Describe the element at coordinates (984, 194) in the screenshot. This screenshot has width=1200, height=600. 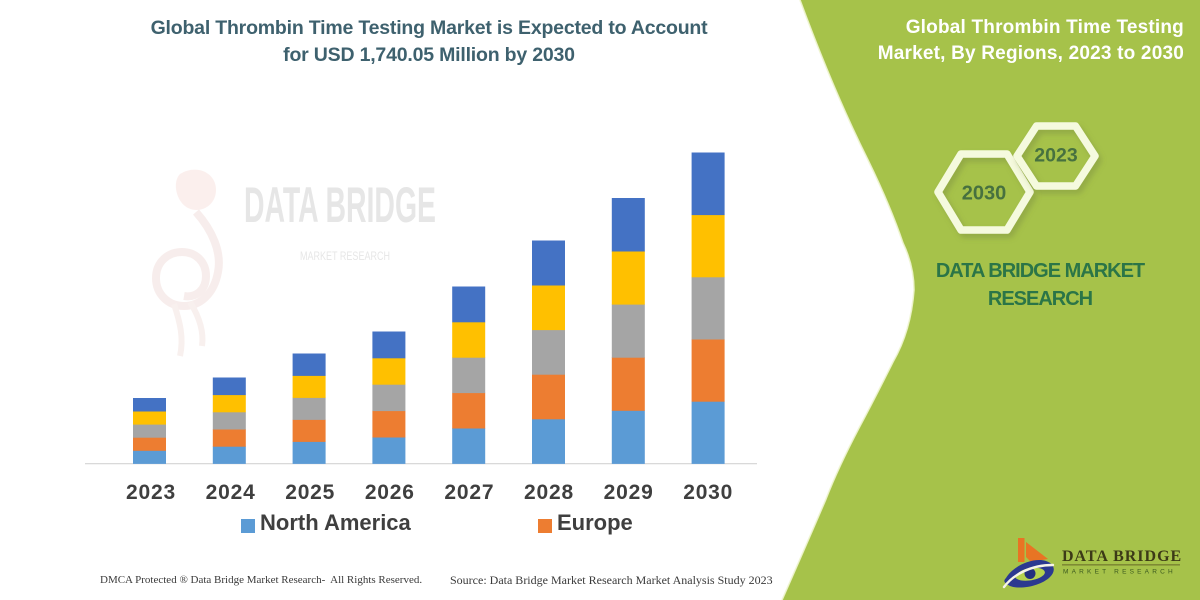
I see `svg-text: 2030` at that location.